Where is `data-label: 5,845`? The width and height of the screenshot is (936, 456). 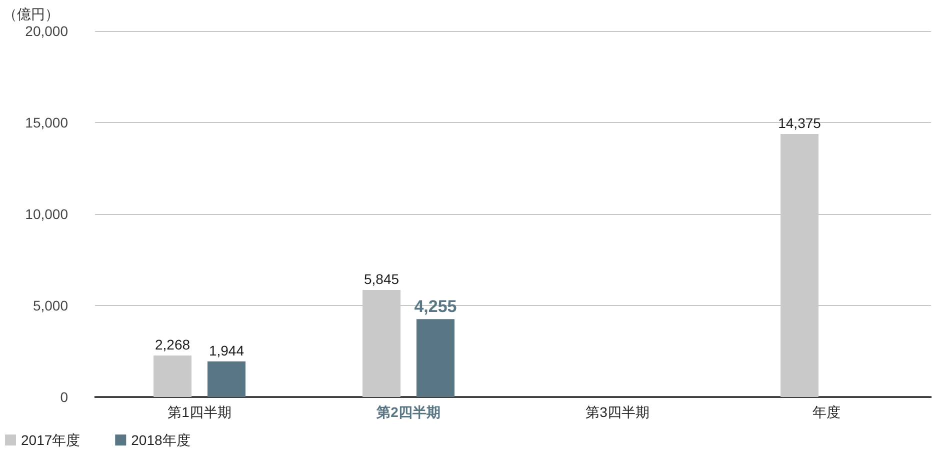 data-label: 5,845 is located at coordinates (382, 279).